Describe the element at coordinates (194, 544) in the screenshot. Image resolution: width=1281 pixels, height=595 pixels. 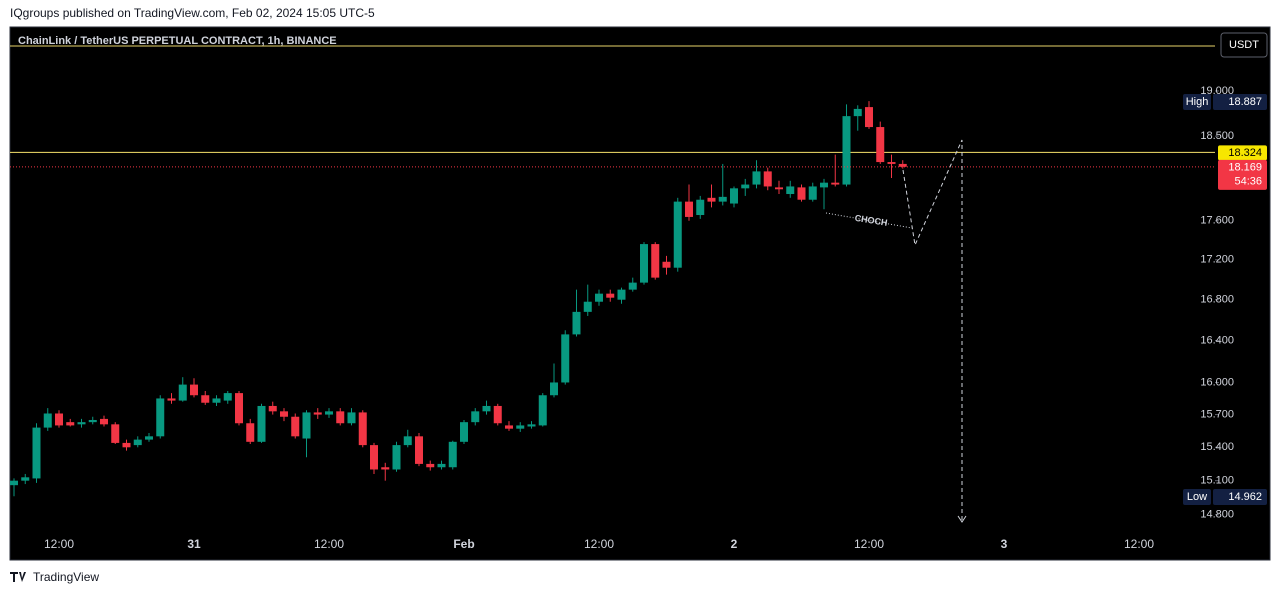
I see `x-tick-label: 31` at that location.